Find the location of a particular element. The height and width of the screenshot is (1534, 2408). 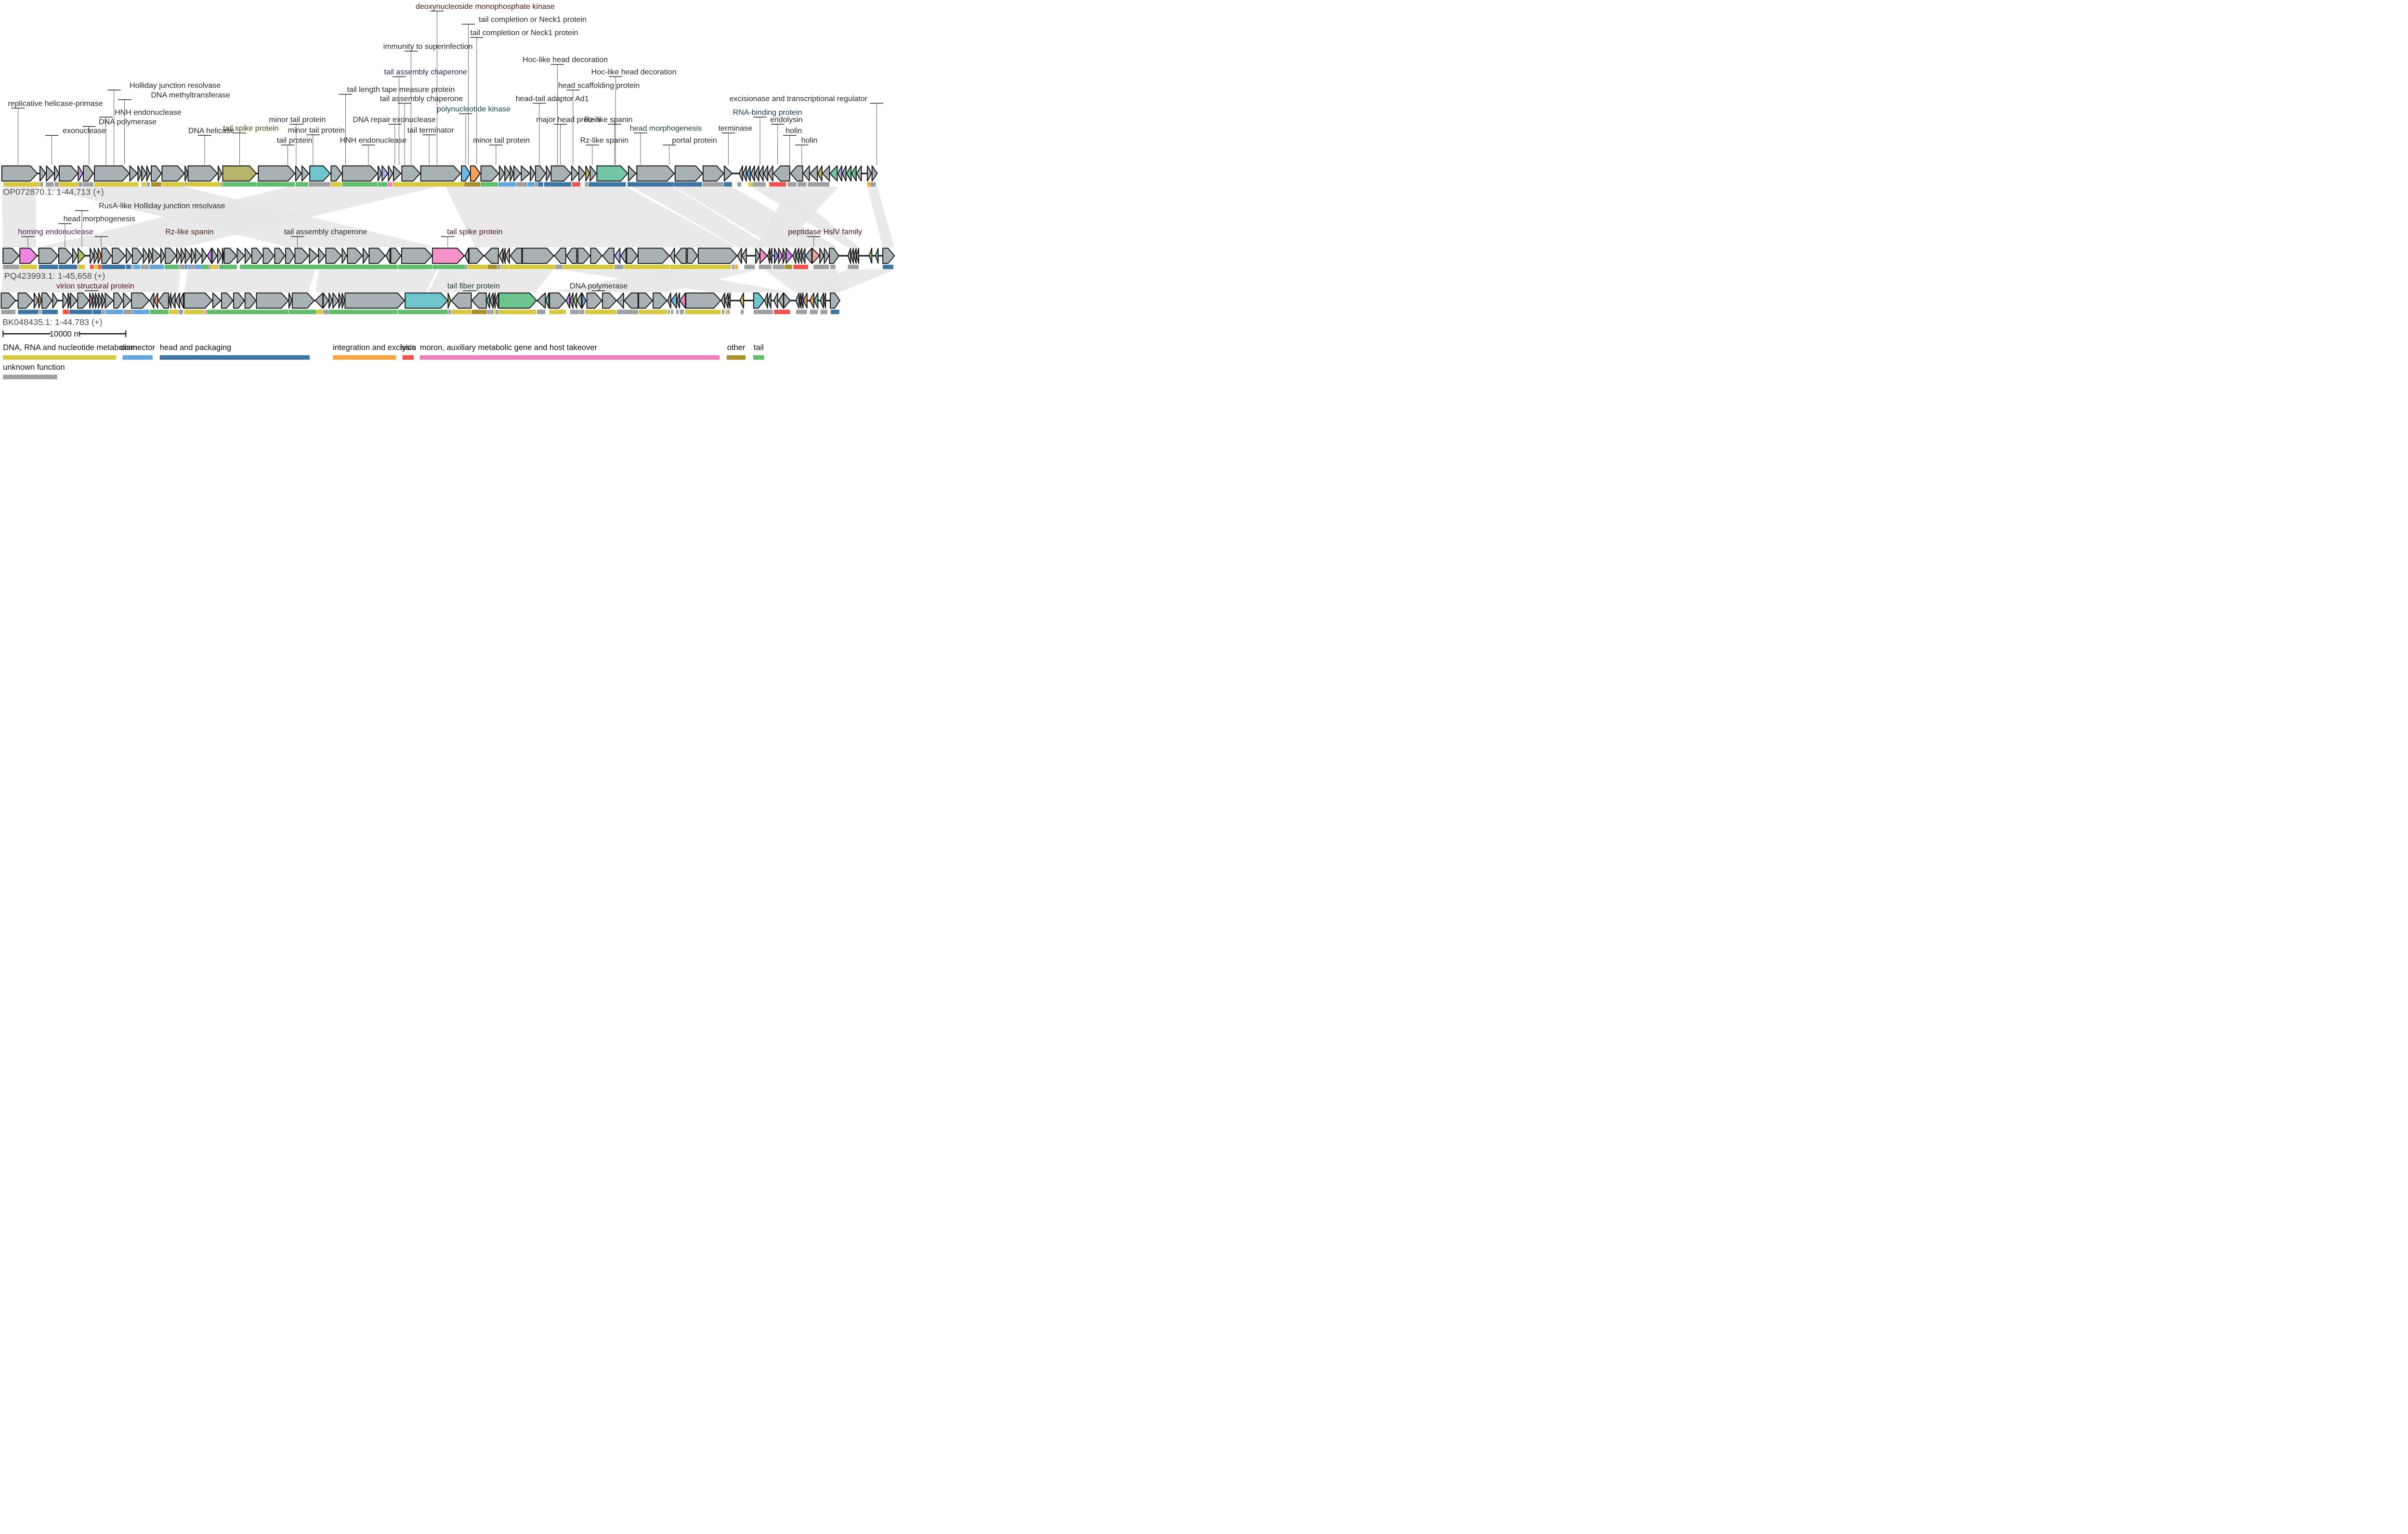

gene-label: tail fiber protein is located at coordinates (473, 286).